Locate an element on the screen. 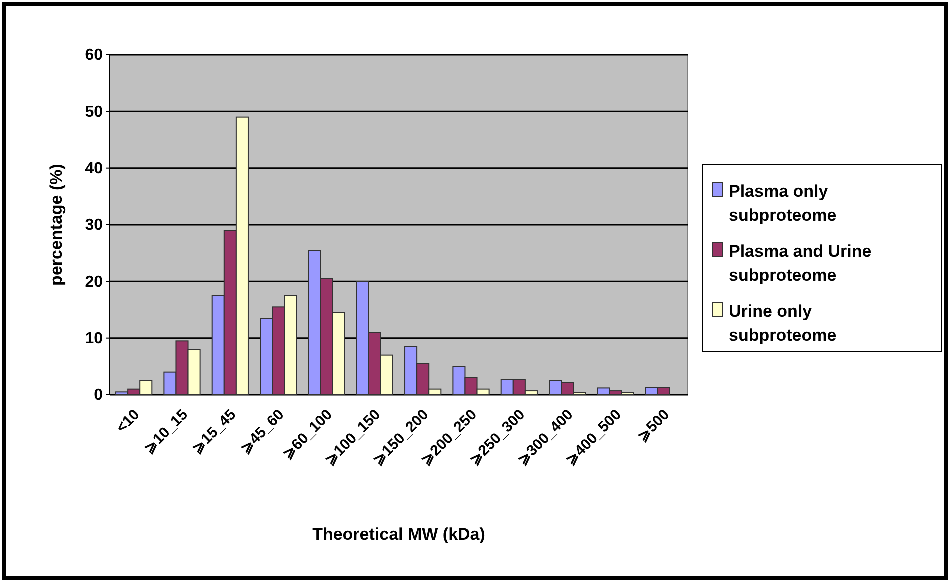 Image resolution: width=950 pixels, height=582 pixels. y-axis-title: percentage (%) is located at coordinates (56, 225).